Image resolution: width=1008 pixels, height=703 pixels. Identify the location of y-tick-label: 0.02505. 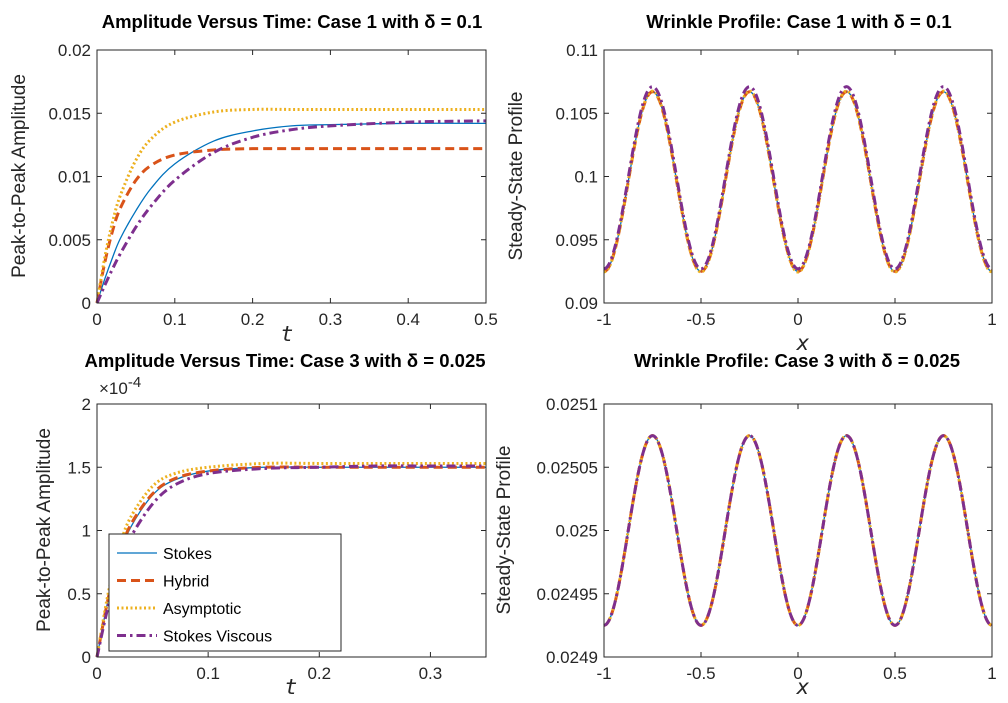
(567, 467).